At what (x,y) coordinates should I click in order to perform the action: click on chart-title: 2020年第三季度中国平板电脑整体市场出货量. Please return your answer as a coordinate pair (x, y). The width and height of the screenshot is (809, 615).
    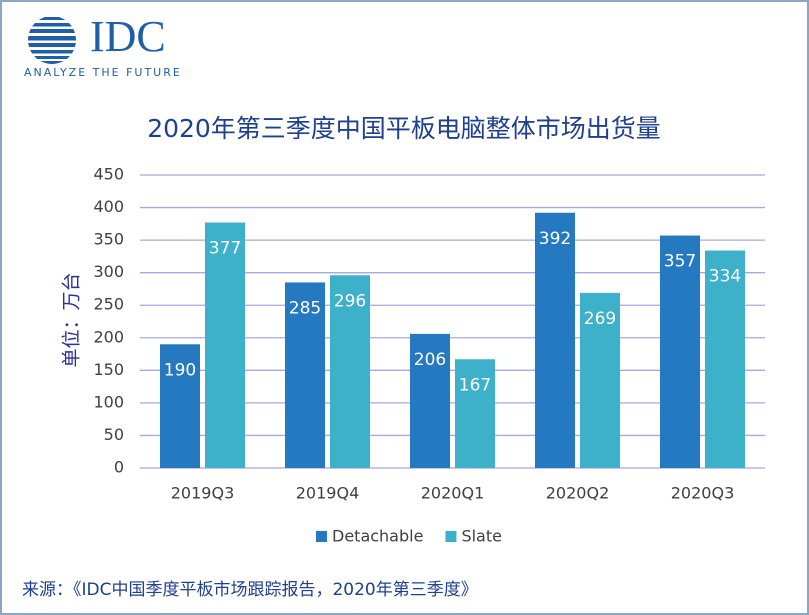
    Looking at the image, I should click on (404, 128).